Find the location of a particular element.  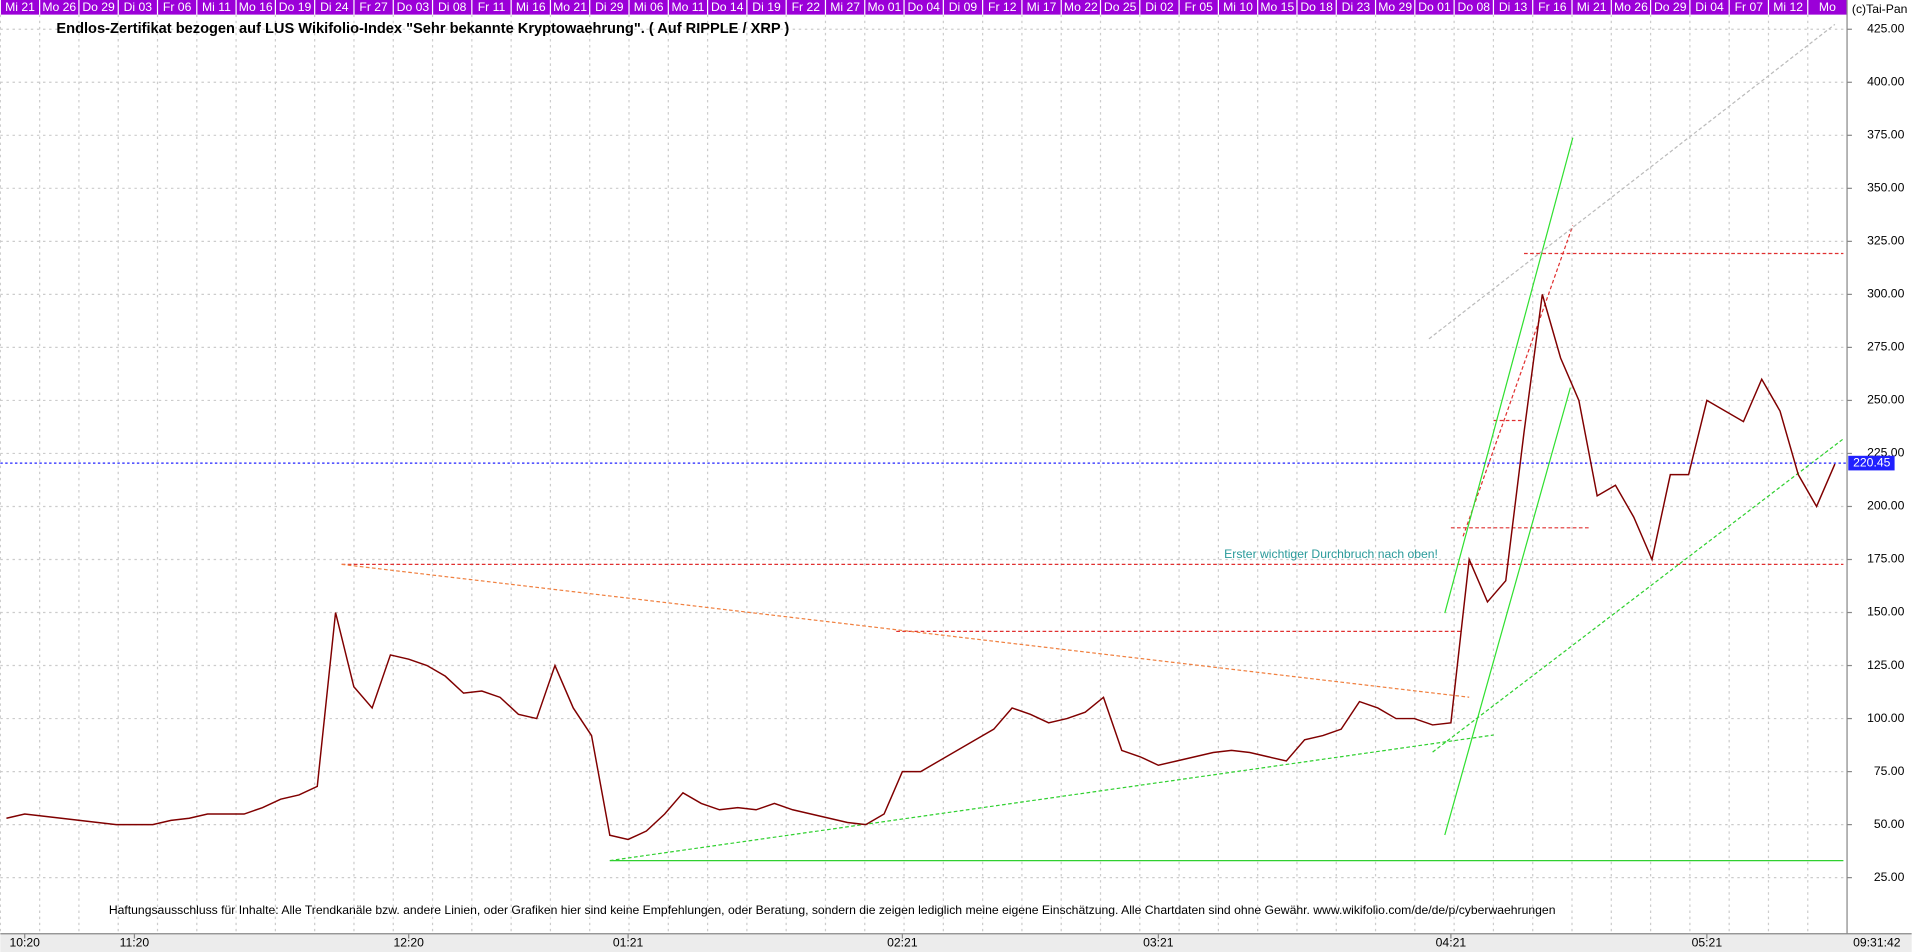

y-tick-label: 150.00 is located at coordinates (1885, 612).